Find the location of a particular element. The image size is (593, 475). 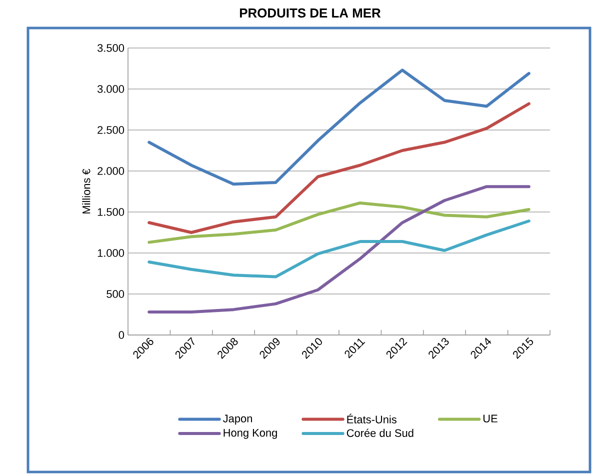

legend-label: UE is located at coordinates (490, 418).